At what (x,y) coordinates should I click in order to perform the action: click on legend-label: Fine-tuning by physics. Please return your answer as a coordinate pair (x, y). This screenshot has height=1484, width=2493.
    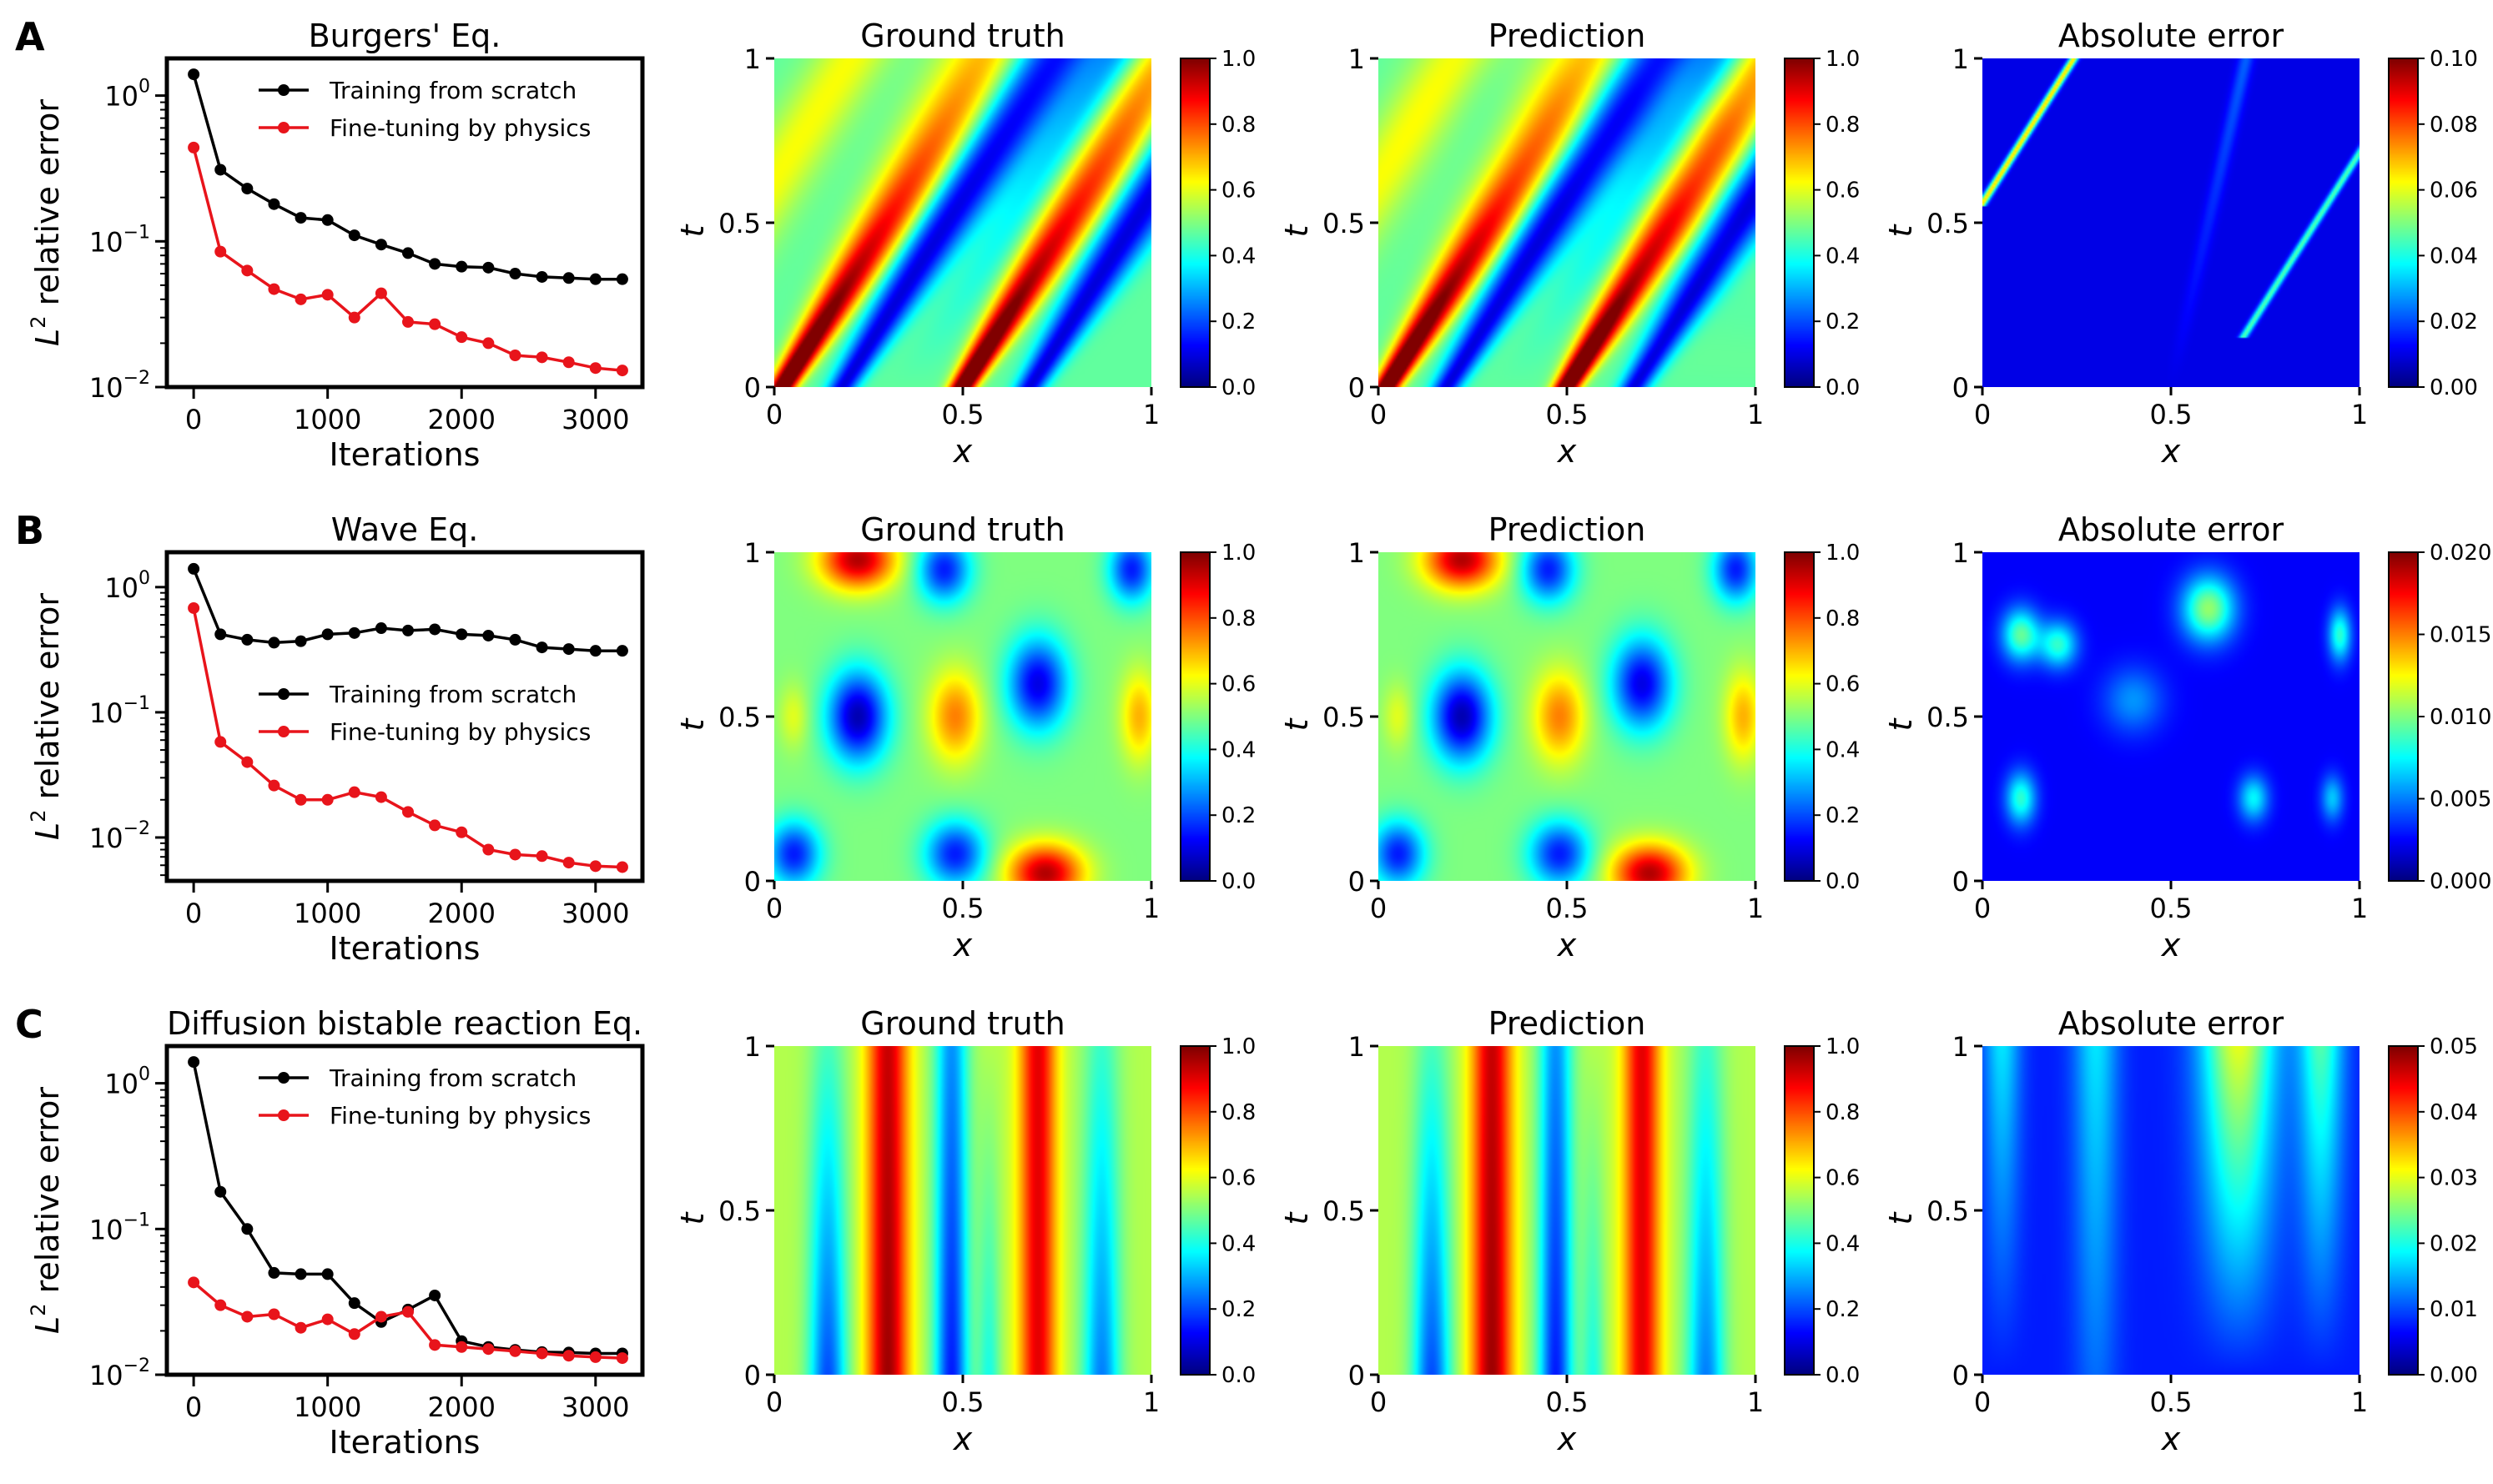
    Looking at the image, I should click on (460, 1116).